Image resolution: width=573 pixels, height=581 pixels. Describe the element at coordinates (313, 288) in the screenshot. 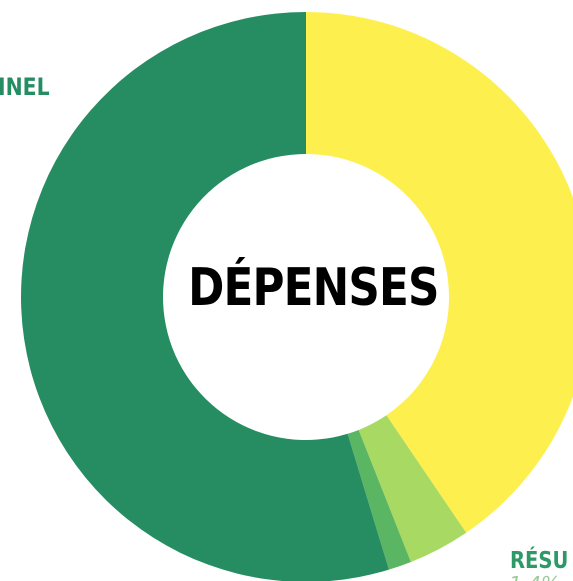

I see `chart-title: DÉPENSES` at that location.